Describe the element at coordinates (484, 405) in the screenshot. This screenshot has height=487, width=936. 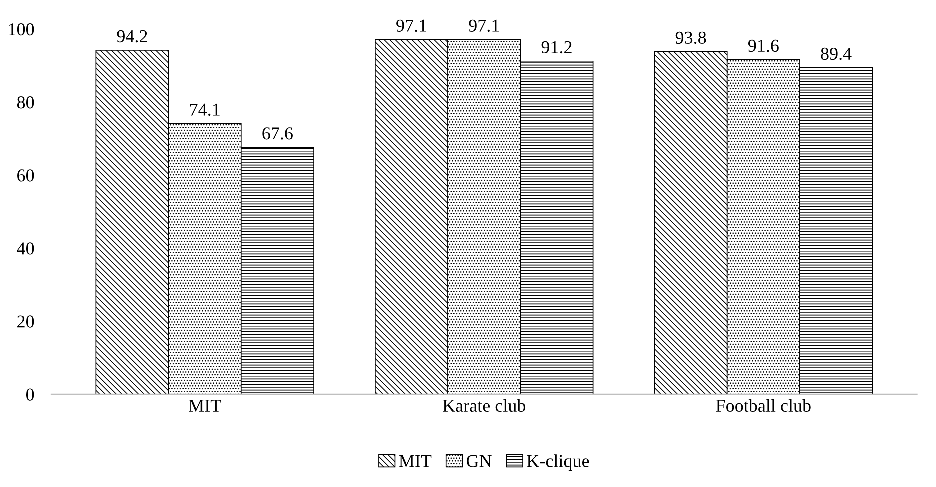
I see `x-tick-label: Karate club` at that location.